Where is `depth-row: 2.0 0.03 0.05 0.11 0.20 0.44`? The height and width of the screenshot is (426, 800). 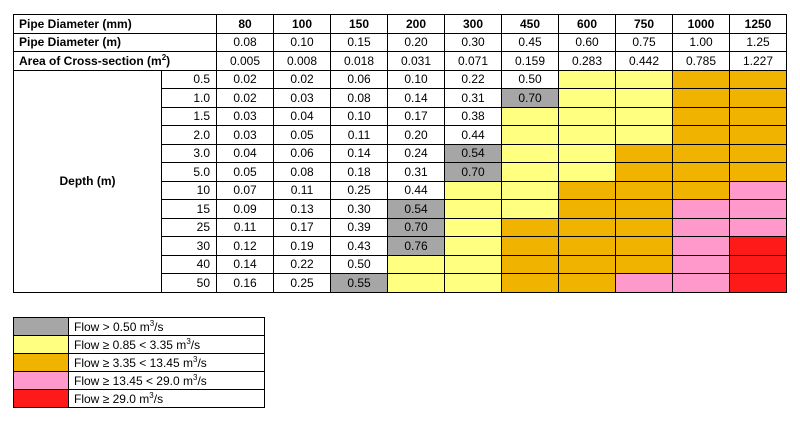
depth-row: 2.0 0.03 0.05 0.11 0.20 0.44 is located at coordinates (401, 135).